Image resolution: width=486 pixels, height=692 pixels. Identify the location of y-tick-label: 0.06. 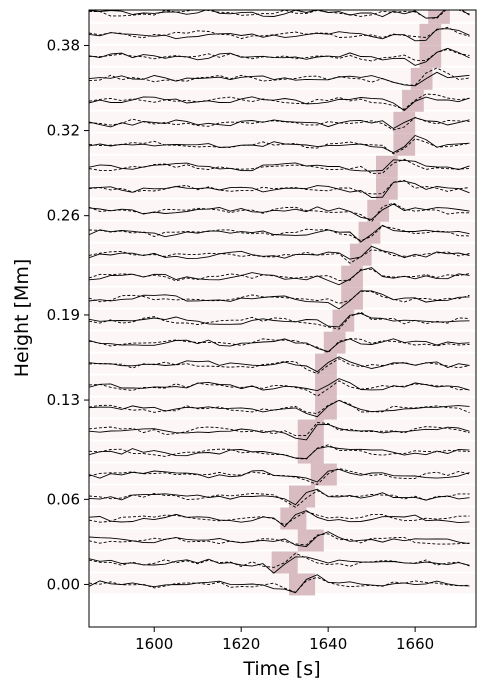
(63, 499).